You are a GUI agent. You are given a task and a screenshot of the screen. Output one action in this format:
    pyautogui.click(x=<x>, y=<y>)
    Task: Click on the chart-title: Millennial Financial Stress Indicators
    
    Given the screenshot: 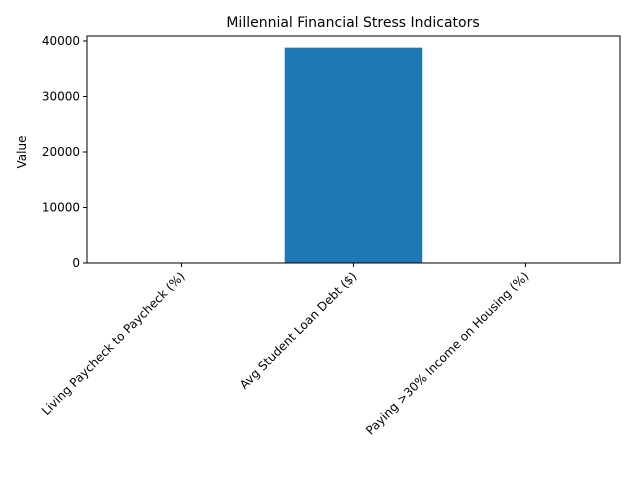 What is the action you would take?
    pyautogui.click(x=352, y=23)
    